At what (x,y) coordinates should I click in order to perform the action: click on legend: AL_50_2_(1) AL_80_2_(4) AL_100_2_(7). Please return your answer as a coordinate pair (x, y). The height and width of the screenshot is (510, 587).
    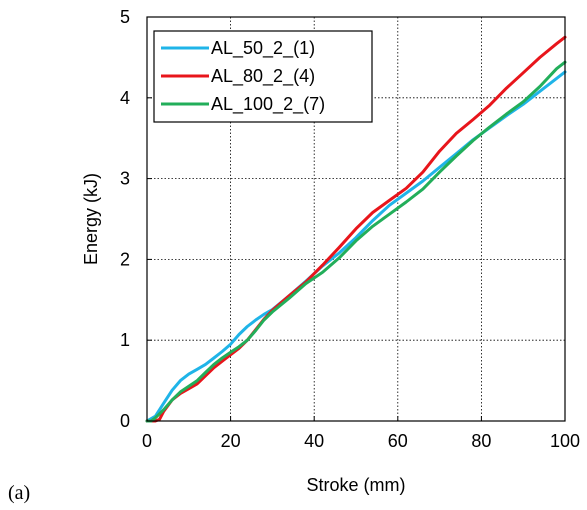
    Looking at the image, I should click on (263, 76).